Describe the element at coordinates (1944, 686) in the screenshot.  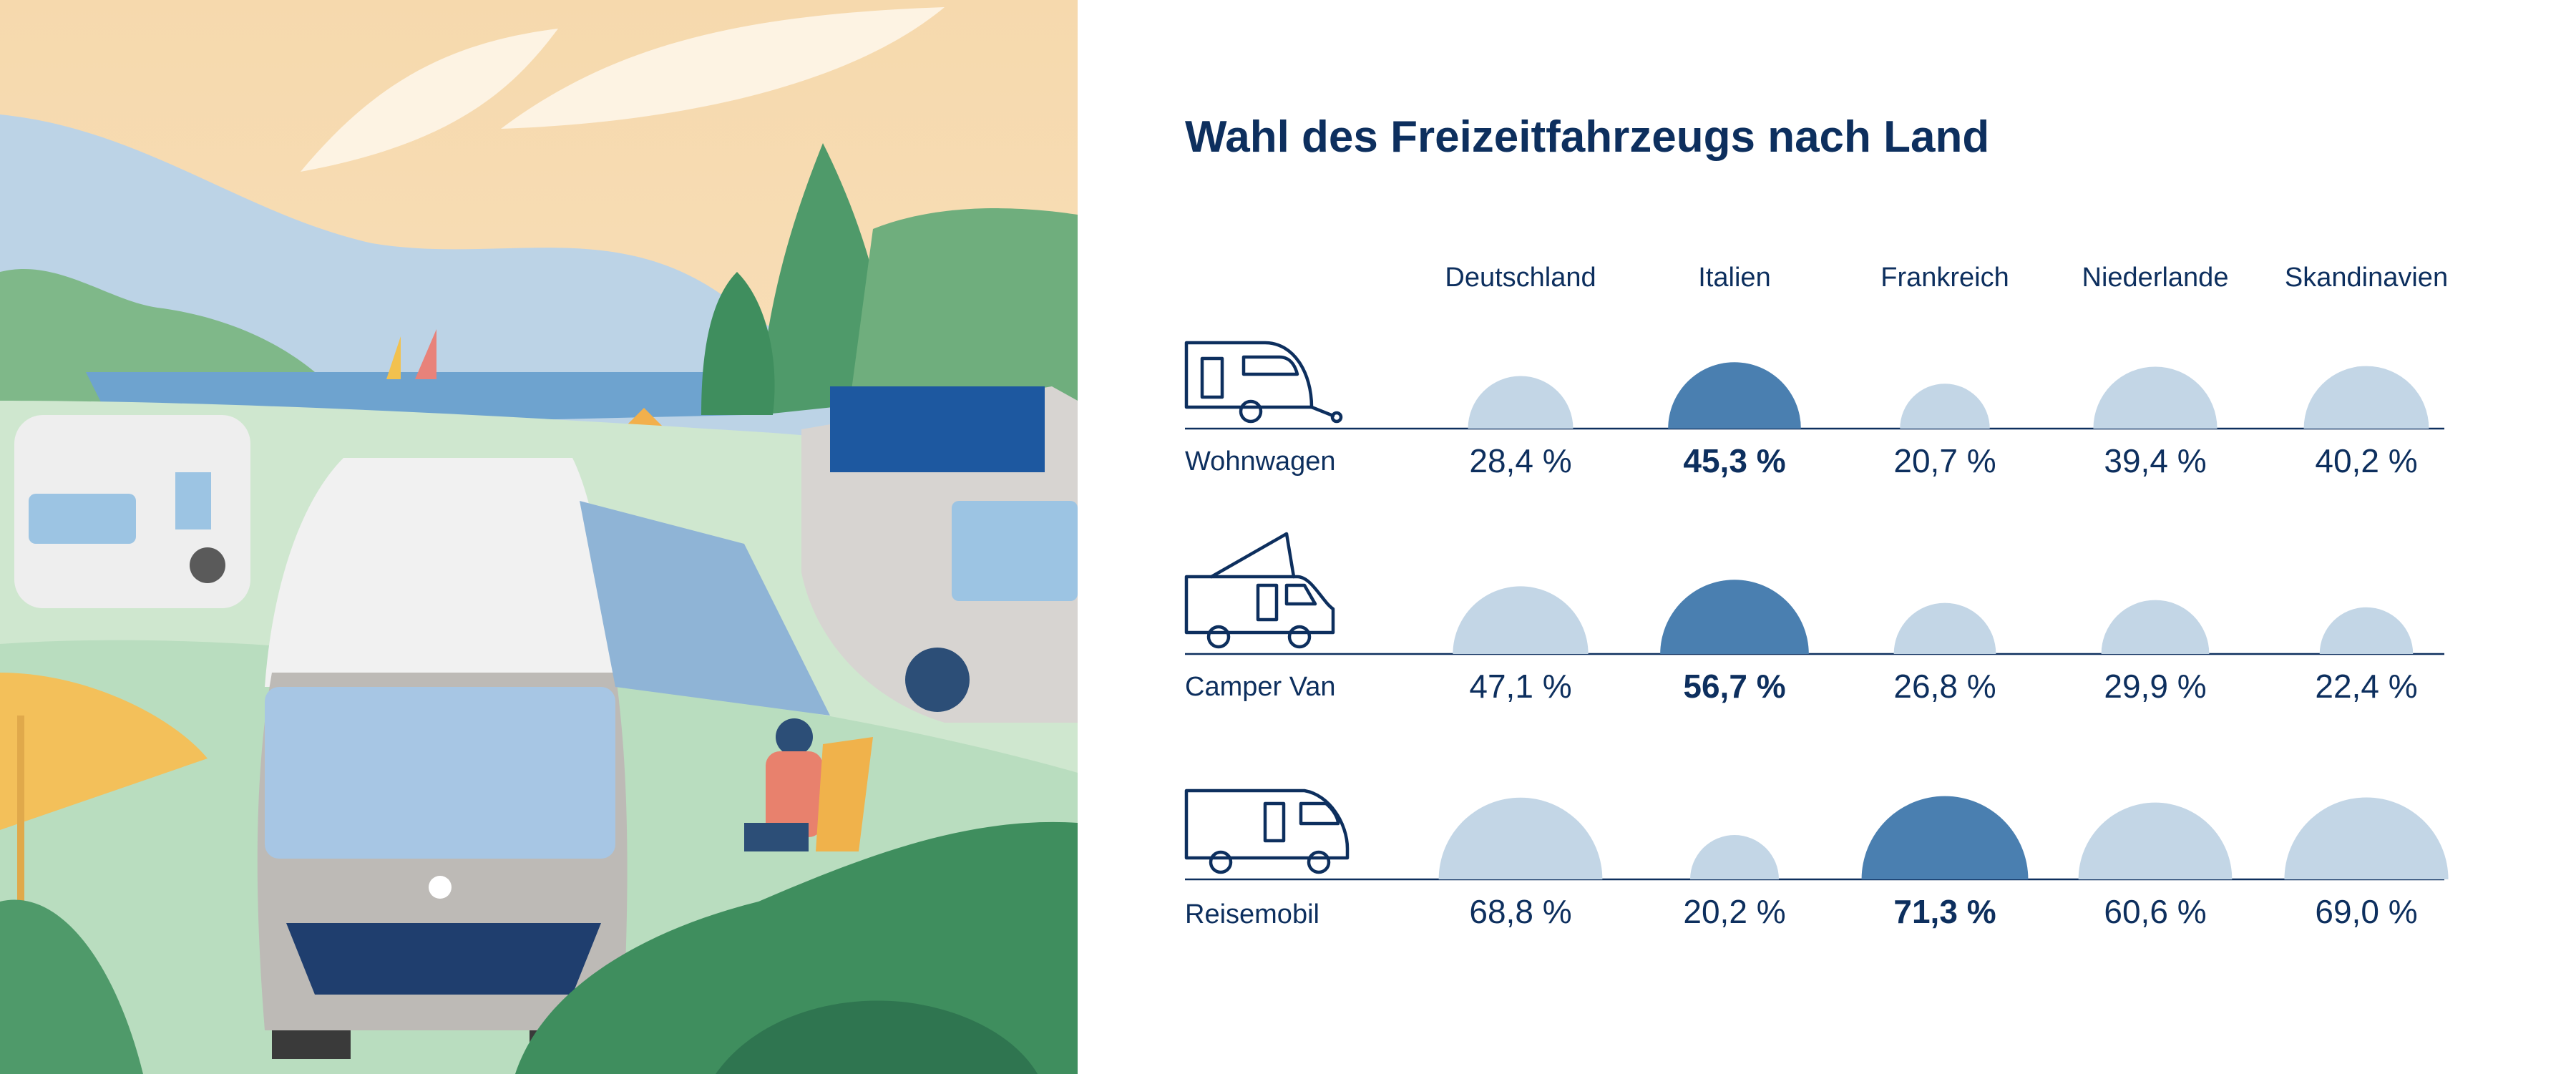
I see `value-label: 26,8 %` at that location.